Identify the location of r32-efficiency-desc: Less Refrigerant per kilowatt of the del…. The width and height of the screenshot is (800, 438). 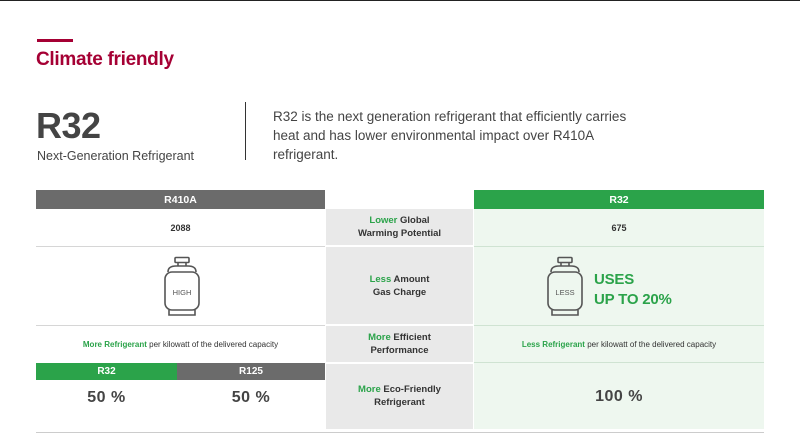
(619, 344).